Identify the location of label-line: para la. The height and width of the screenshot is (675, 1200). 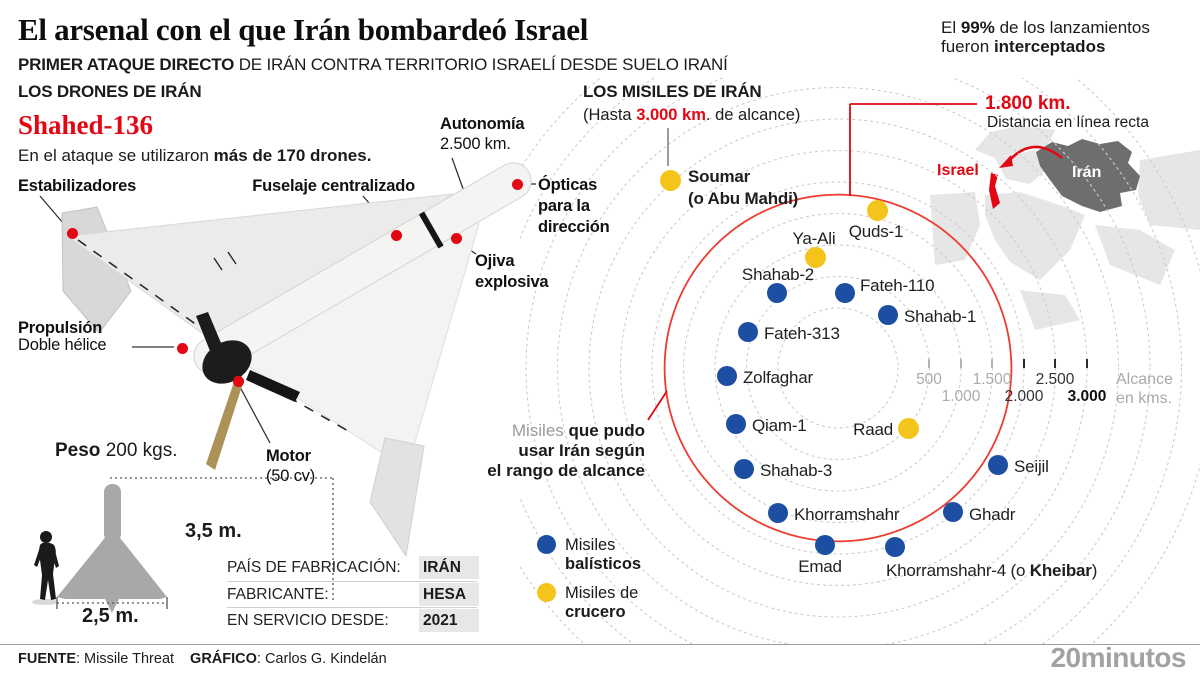
(574, 206).